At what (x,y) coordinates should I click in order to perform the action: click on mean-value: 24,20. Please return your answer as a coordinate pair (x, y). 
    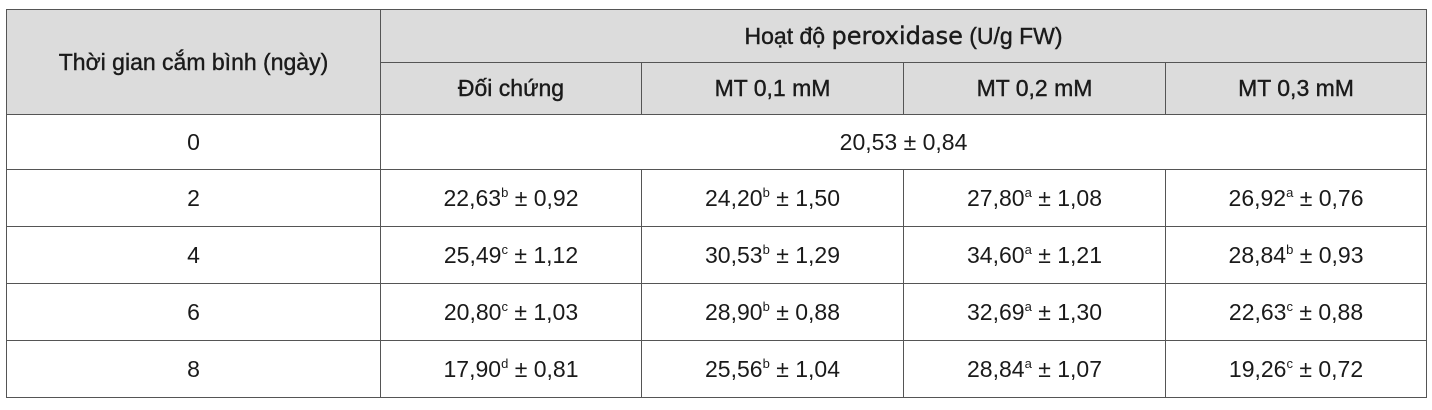
    Looking at the image, I should click on (734, 197).